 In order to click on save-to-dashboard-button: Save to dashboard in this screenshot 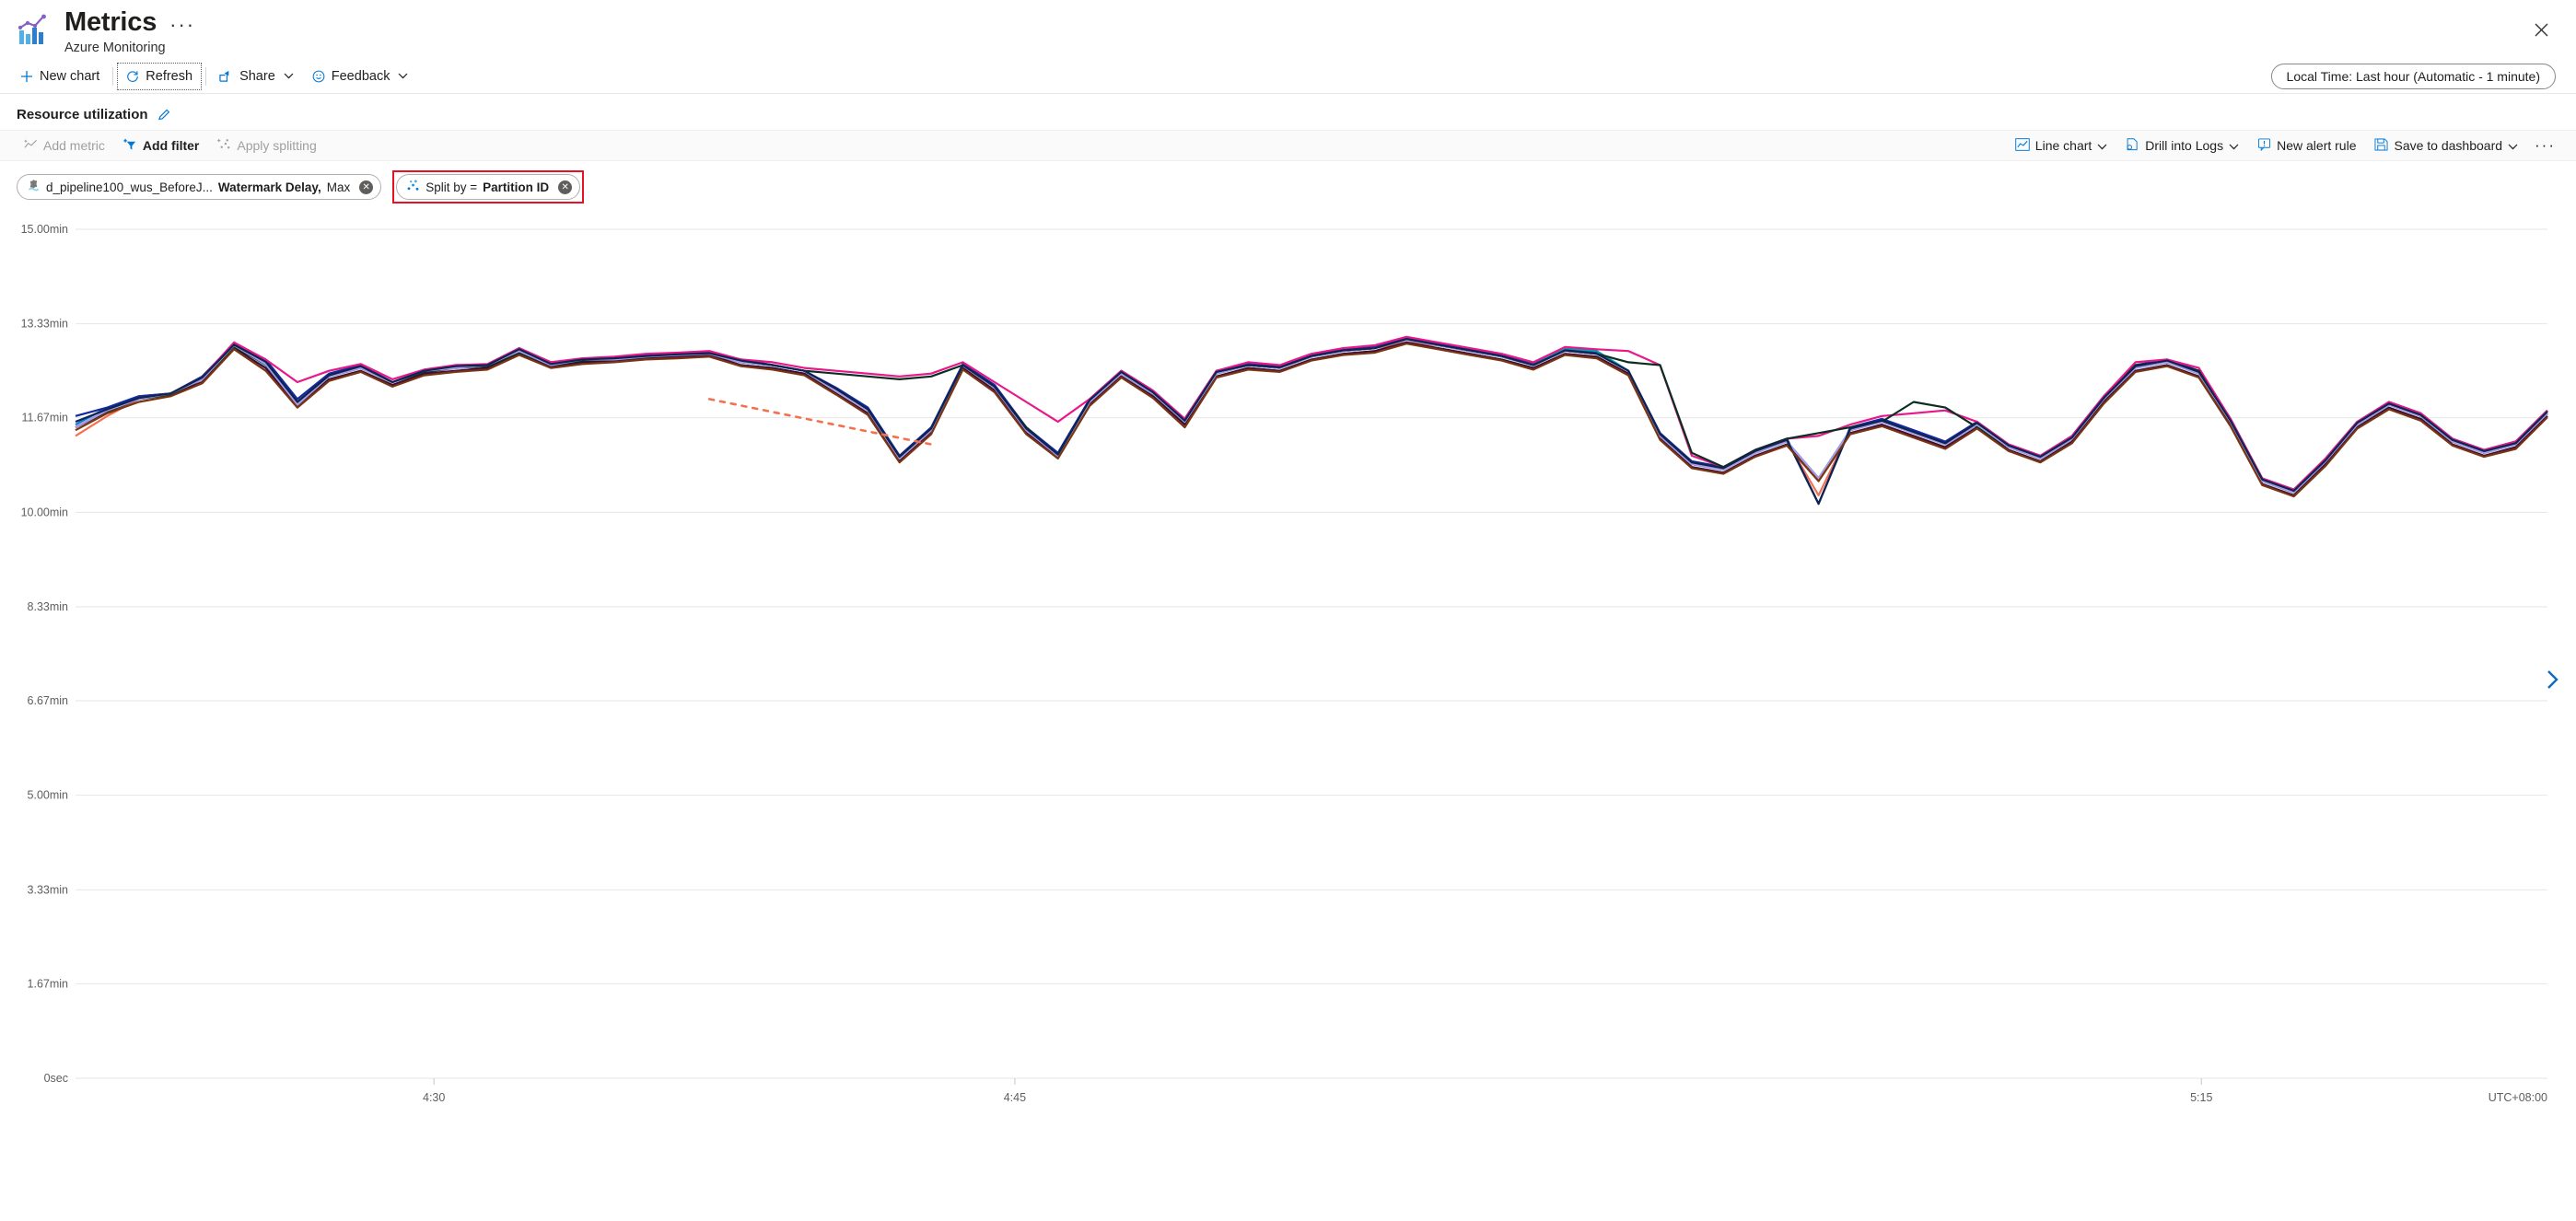, I will do `click(2446, 145)`.